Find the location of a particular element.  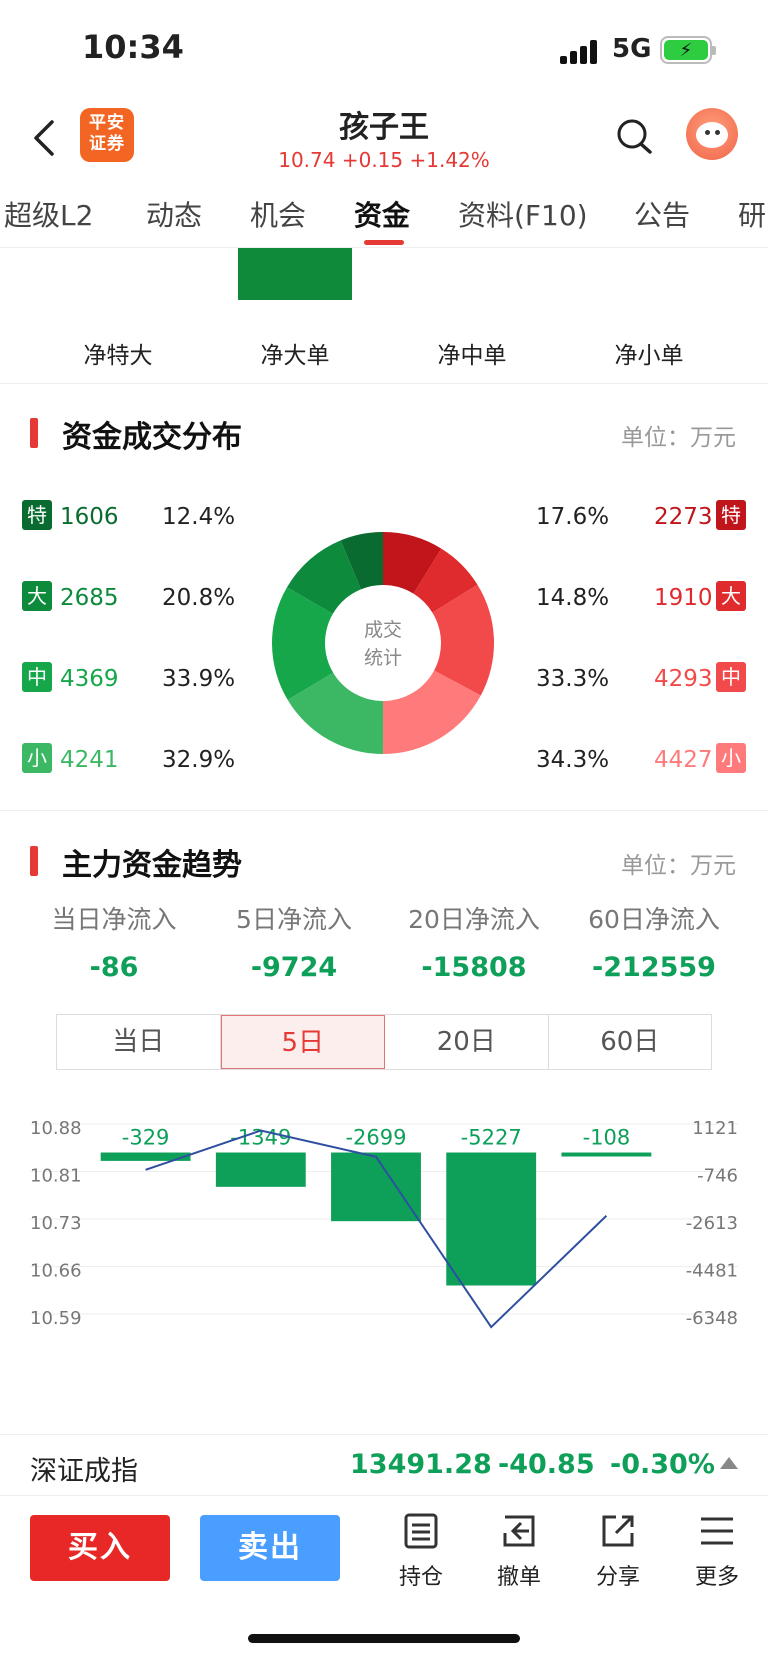

segment-5d: 5日 is located at coordinates (302, 1042).